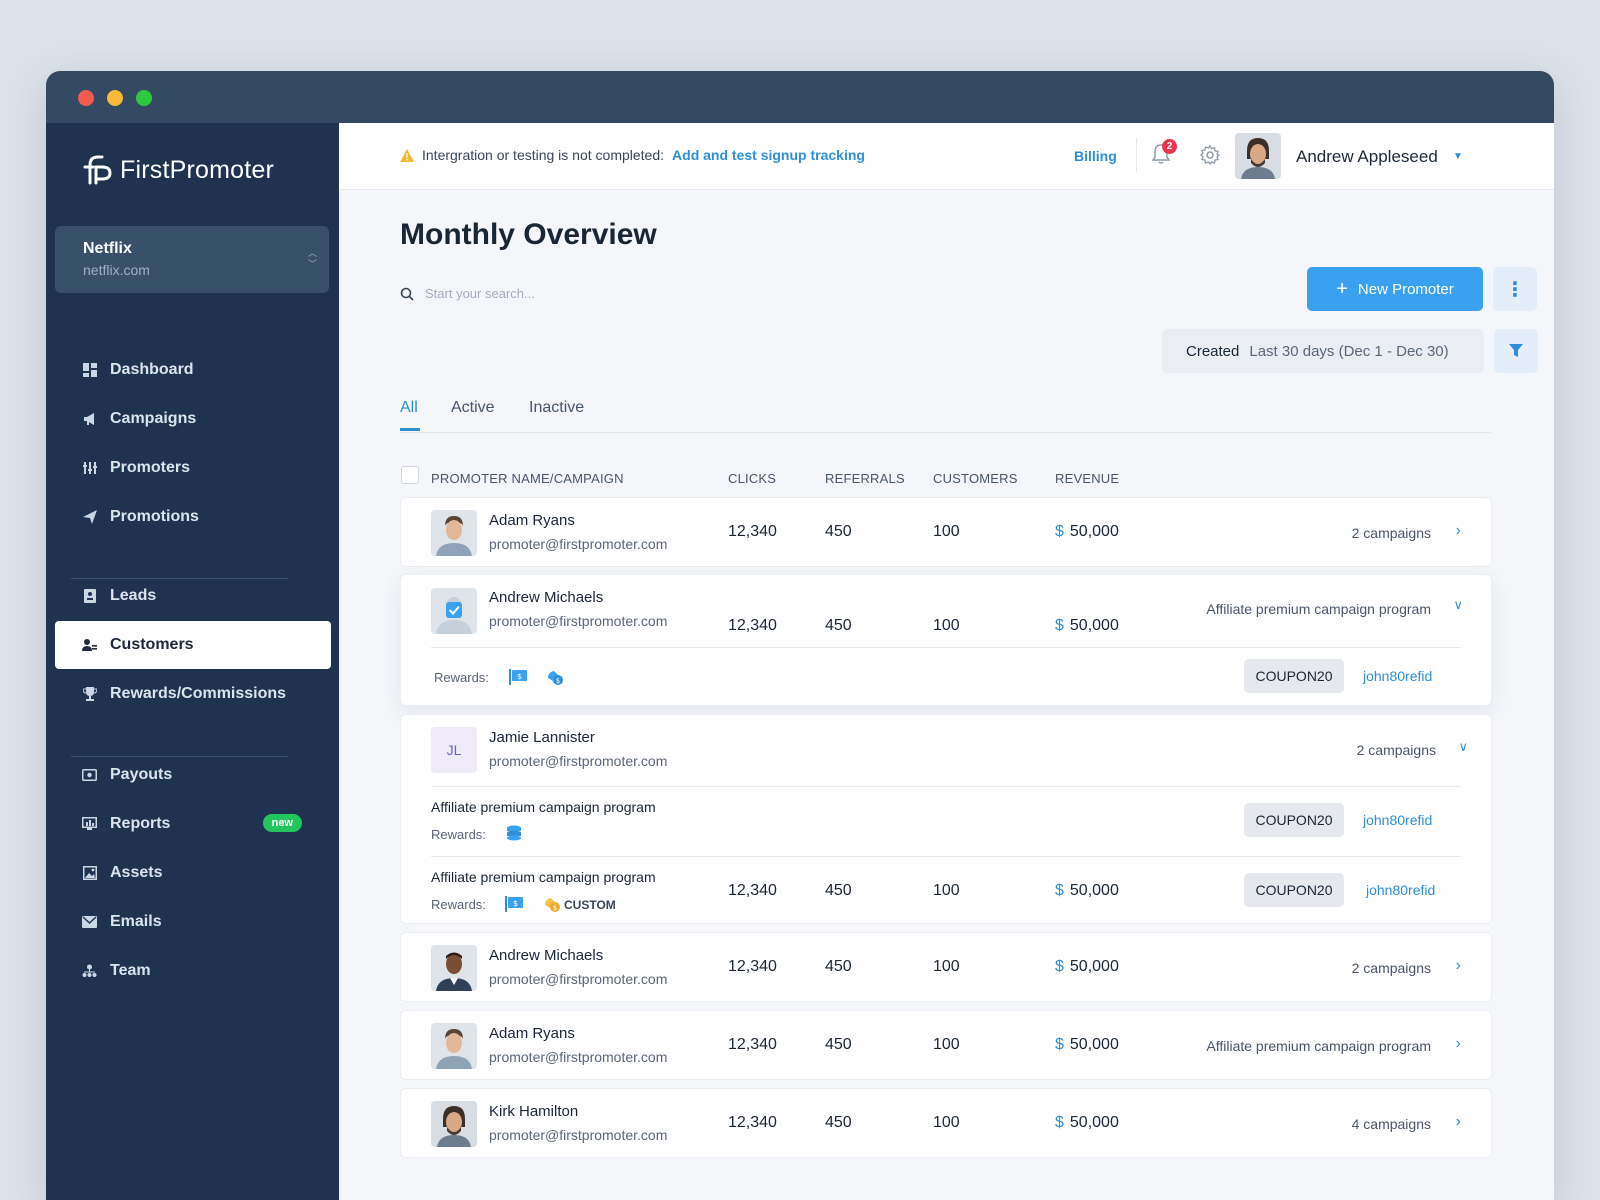 The height and width of the screenshot is (1200, 1600). Describe the element at coordinates (1458, 156) in the screenshot. I see `caret-down-icon: ▼` at that location.